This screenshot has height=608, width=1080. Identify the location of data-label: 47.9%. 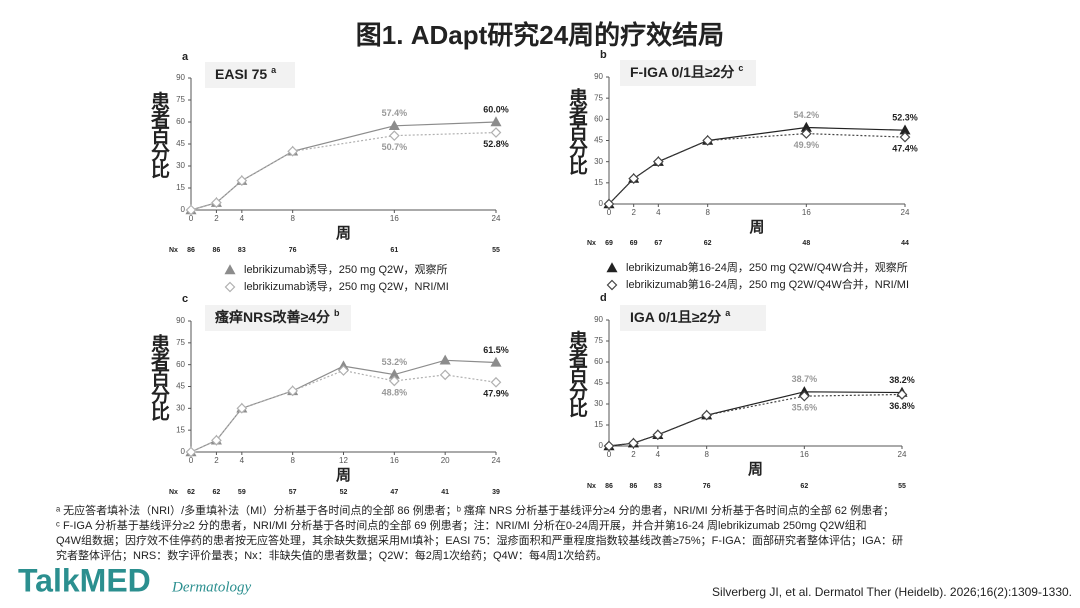
(496, 394).